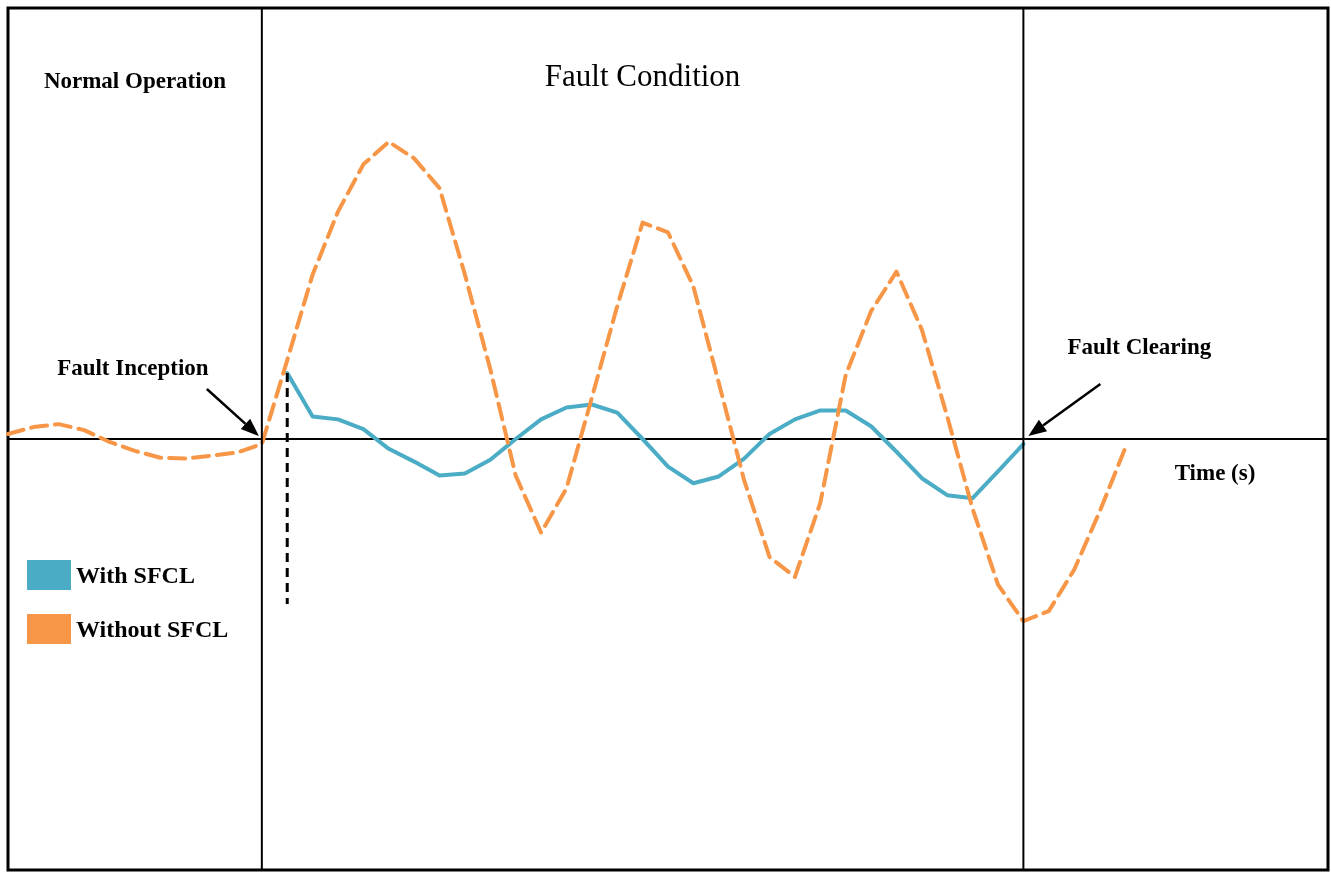 The width and height of the screenshot is (1331, 878). What do you see at coordinates (133, 367) in the screenshot?
I see `annotation: Fault Inception` at bounding box center [133, 367].